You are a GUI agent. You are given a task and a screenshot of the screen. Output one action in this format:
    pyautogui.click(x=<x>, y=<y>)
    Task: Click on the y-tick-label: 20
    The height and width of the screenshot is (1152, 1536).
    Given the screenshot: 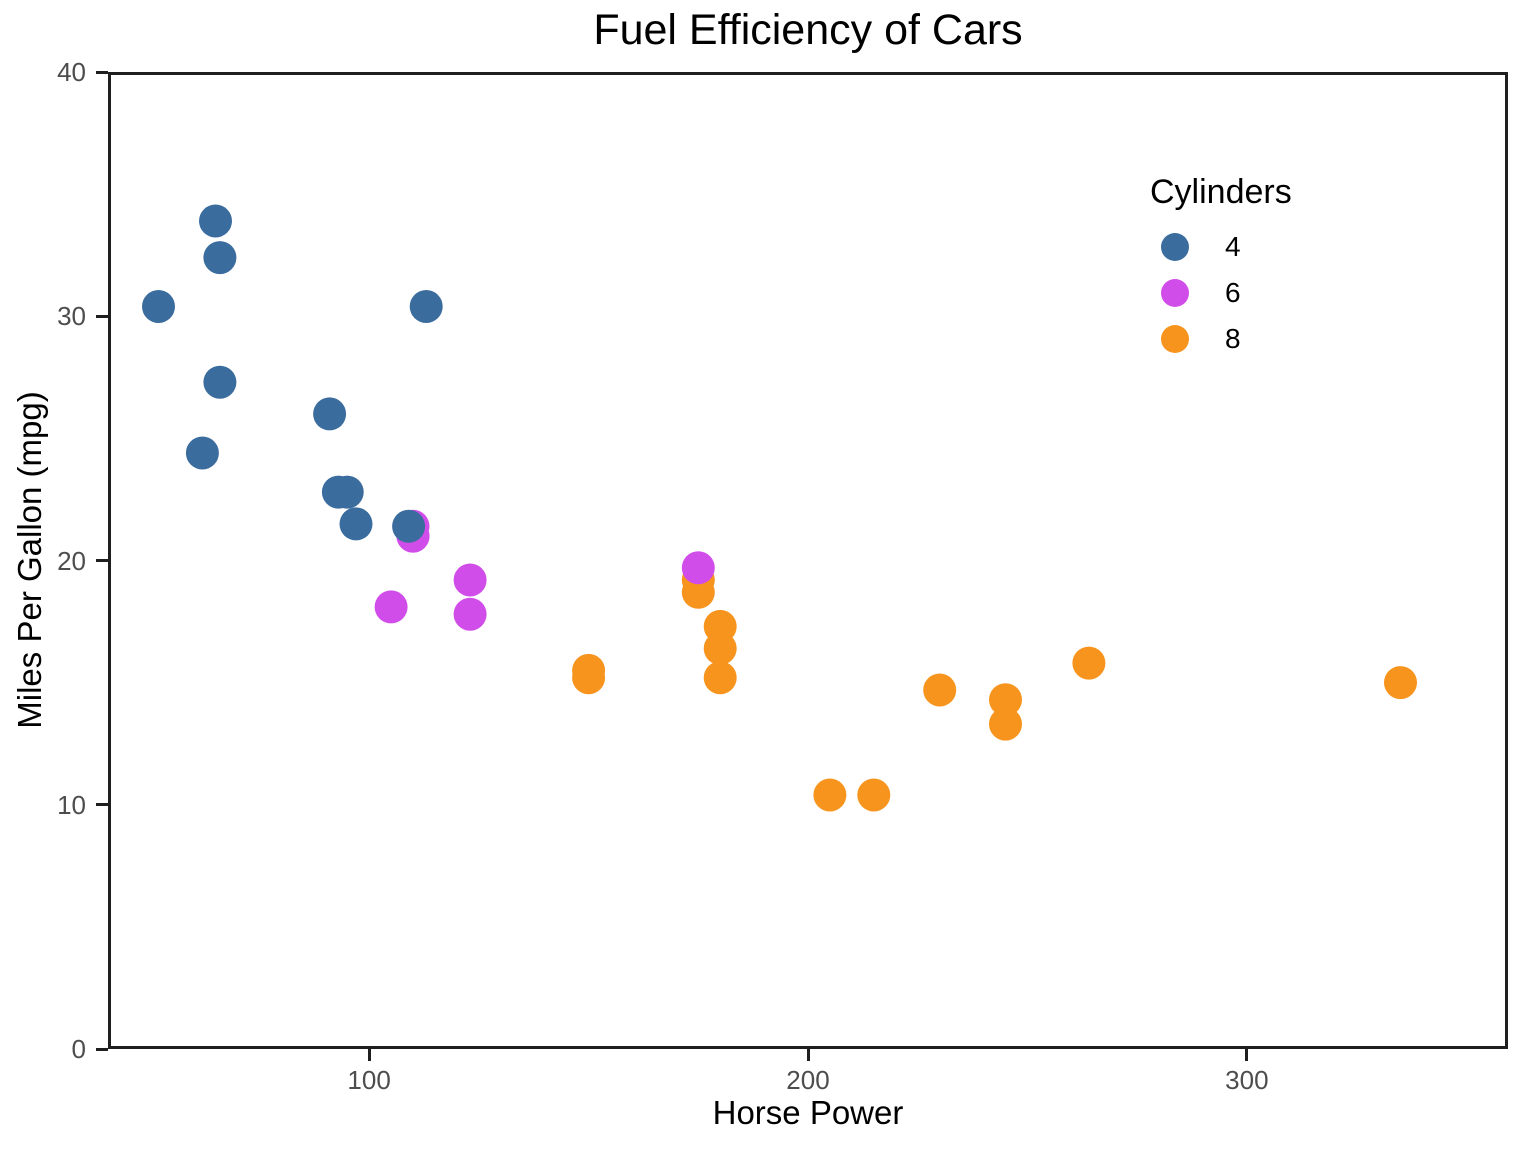 What is the action you would take?
    pyautogui.click(x=71, y=560)
    